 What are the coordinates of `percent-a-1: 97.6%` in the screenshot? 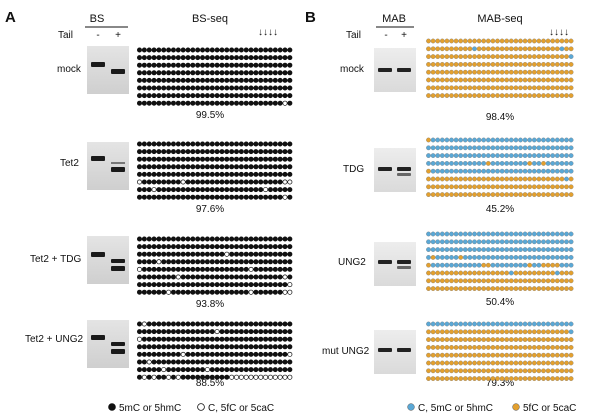 It's located at (210, 209).